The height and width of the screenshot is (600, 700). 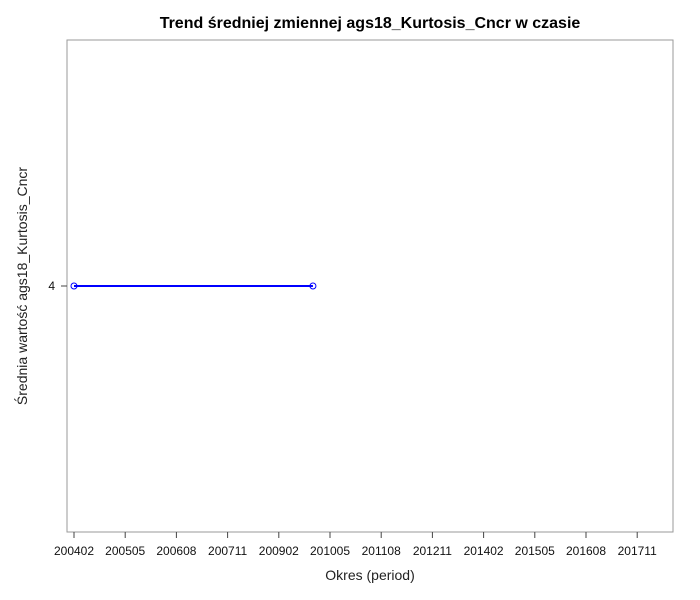 I want to click on x-tick-label: 200505, so click(x=125, y=551).